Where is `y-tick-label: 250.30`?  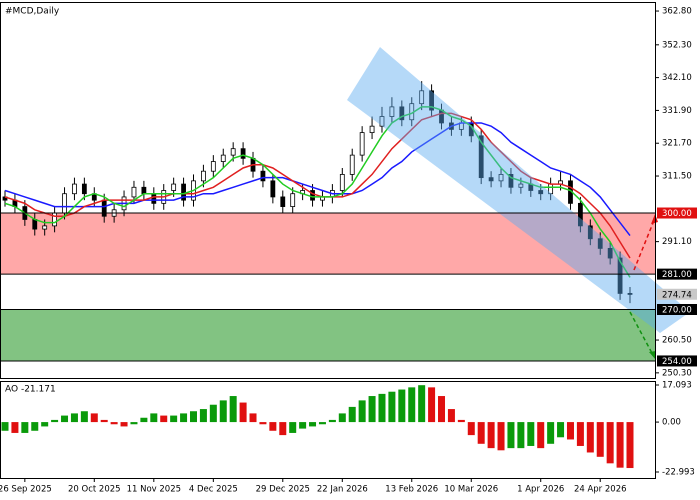 y-tick-label: 250.30 is located at coordinates (677, 373).